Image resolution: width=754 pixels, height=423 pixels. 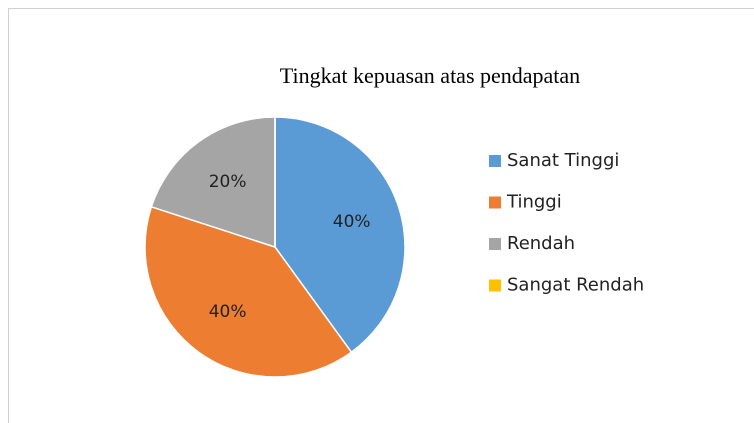 I want to click on data-label: 20%, so click(x=228, y=182).